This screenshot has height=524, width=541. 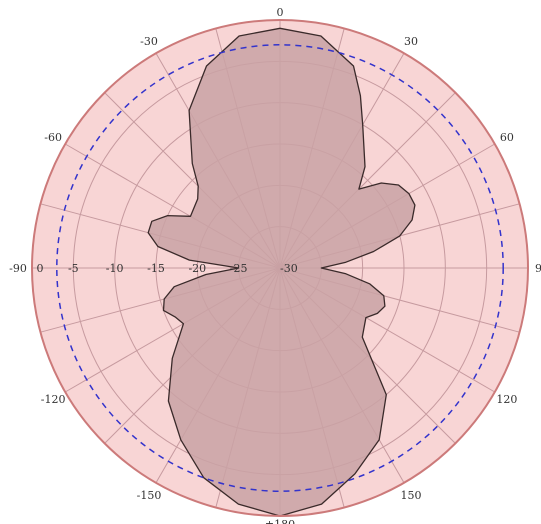 What do you see at coordinates (280, 12) in the screenshot?
I see `angle-tick-label: 0` at bounding box center [280, 12].